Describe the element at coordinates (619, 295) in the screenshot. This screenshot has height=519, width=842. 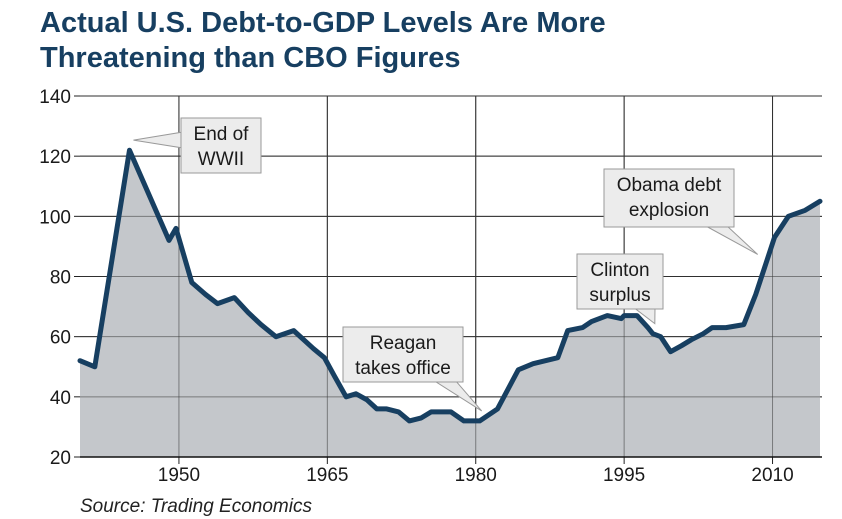
I see `callout-text: surplus` at that location.